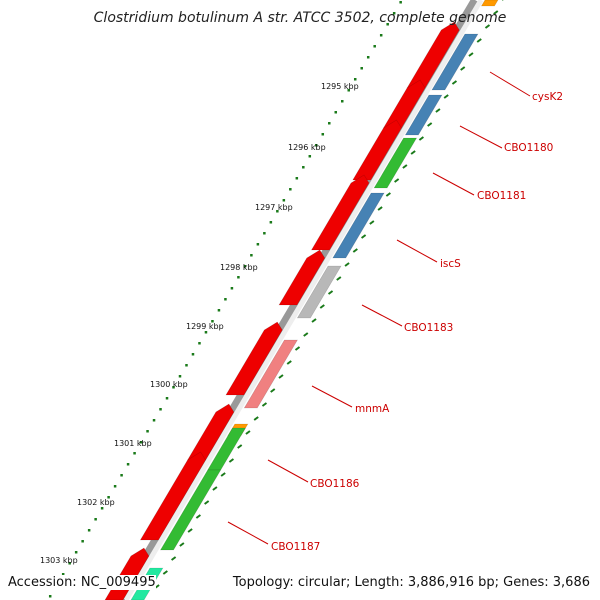 Image resolution: width=600 pixels, height=600 pixels. What do you see at coordinates (295, 547) in the screenshot?
I see `gene-label-cbo1187: CBO1187` at bounding box center [295, 547].